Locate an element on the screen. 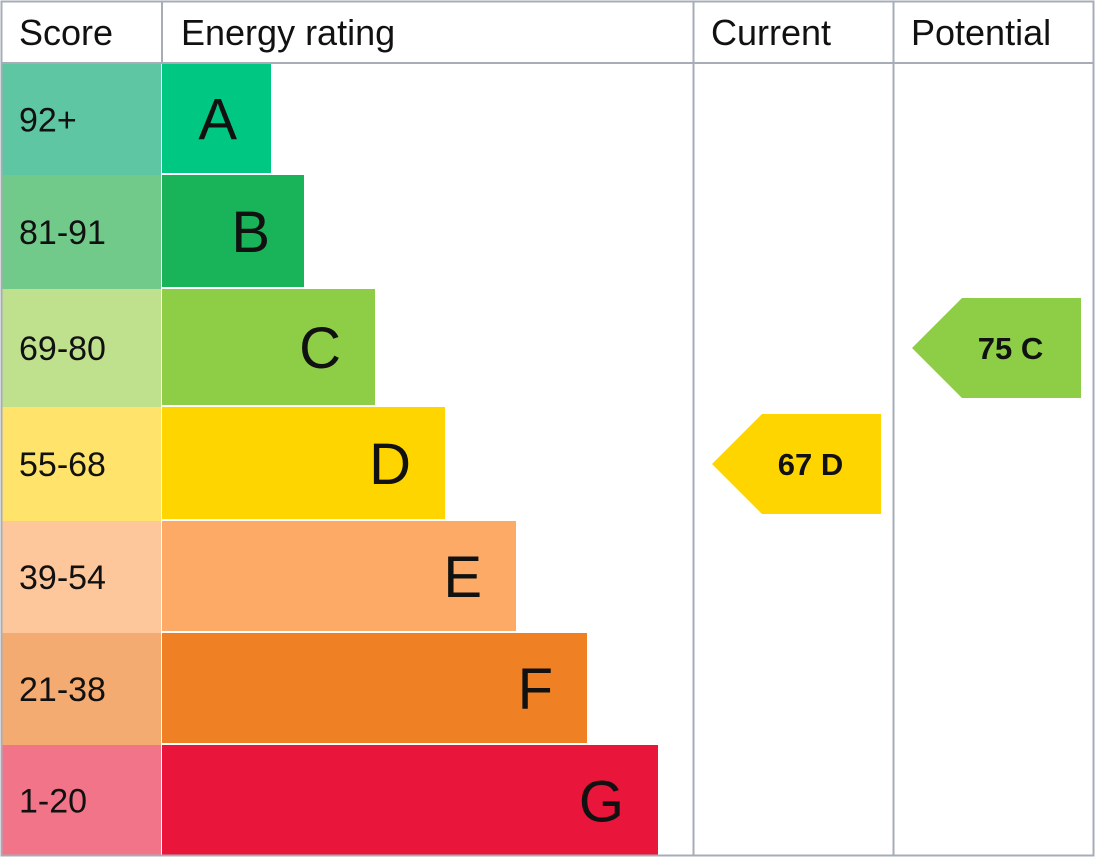  score-range-f: 21-38 is located at coordinates (62, 690).